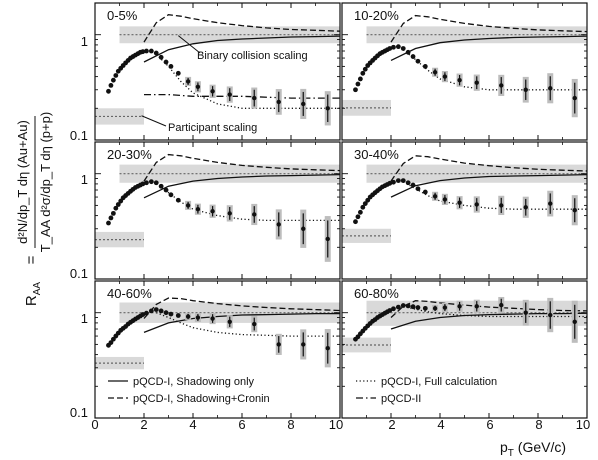  What do you see at coordinates (31, 300) in the screenshot?
I see `y-axis-title-r: R` at bounding box center [31, 300].